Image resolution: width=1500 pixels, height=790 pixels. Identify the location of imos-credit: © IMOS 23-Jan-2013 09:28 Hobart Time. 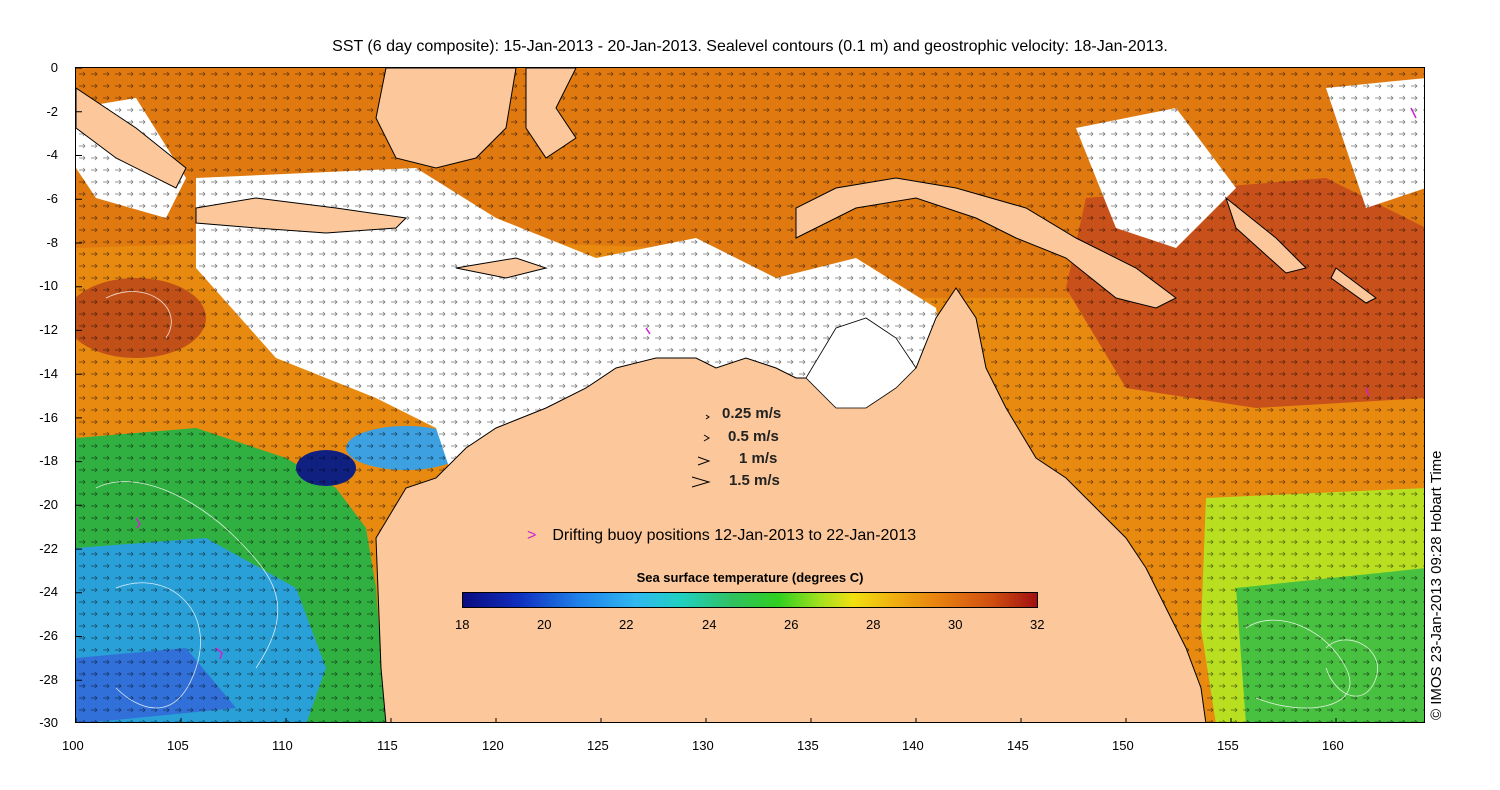
(1436, 585).